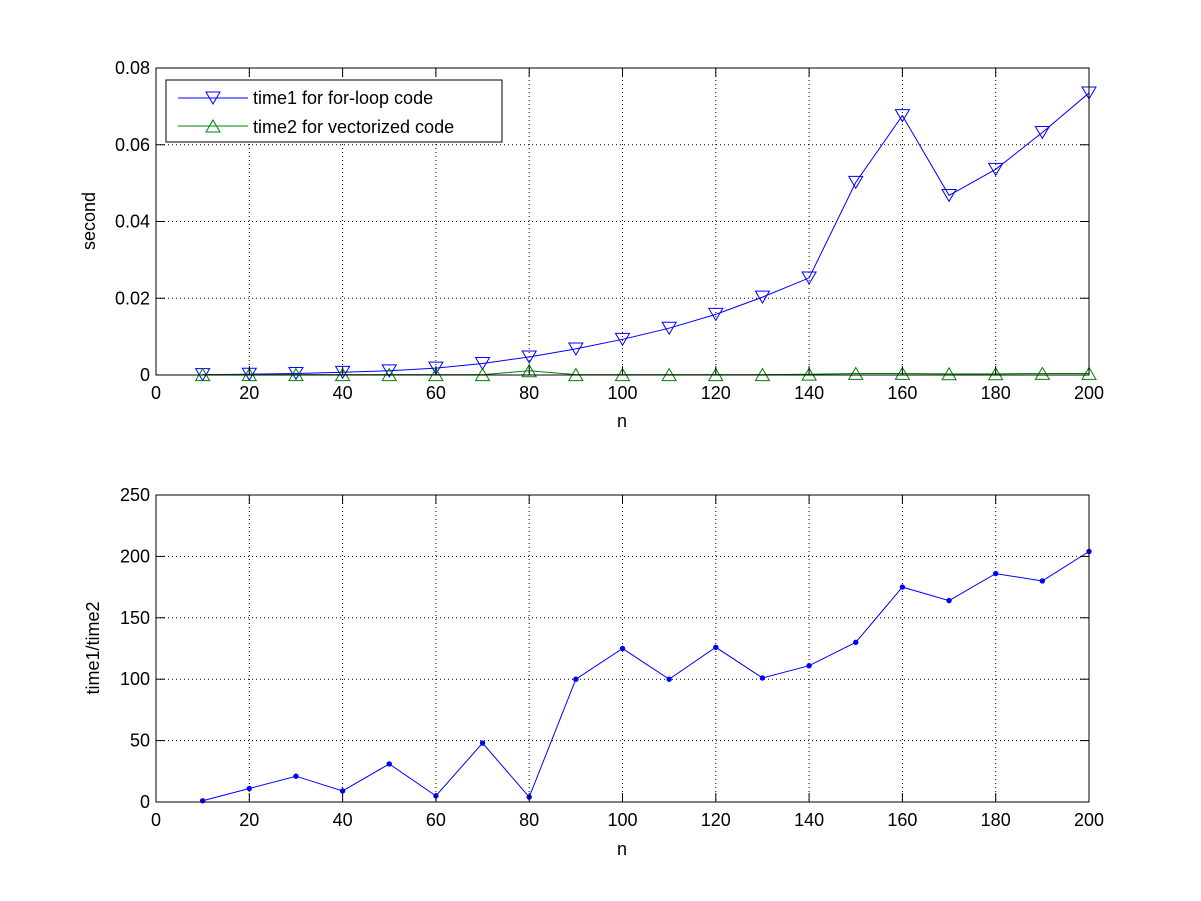 The width and height of the screenshot is (1201, 901). I want to click on bottom-y-axis-label: time1/time2, so click(93, 647).